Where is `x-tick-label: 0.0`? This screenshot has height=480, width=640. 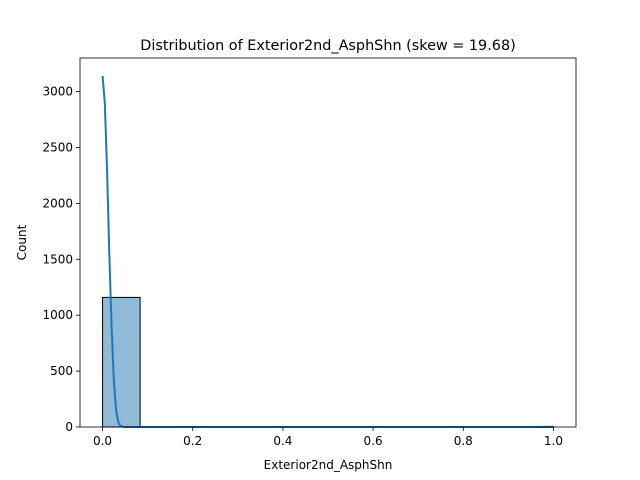
x-tick-label: 0.0 is located at coordinates (102, 441).